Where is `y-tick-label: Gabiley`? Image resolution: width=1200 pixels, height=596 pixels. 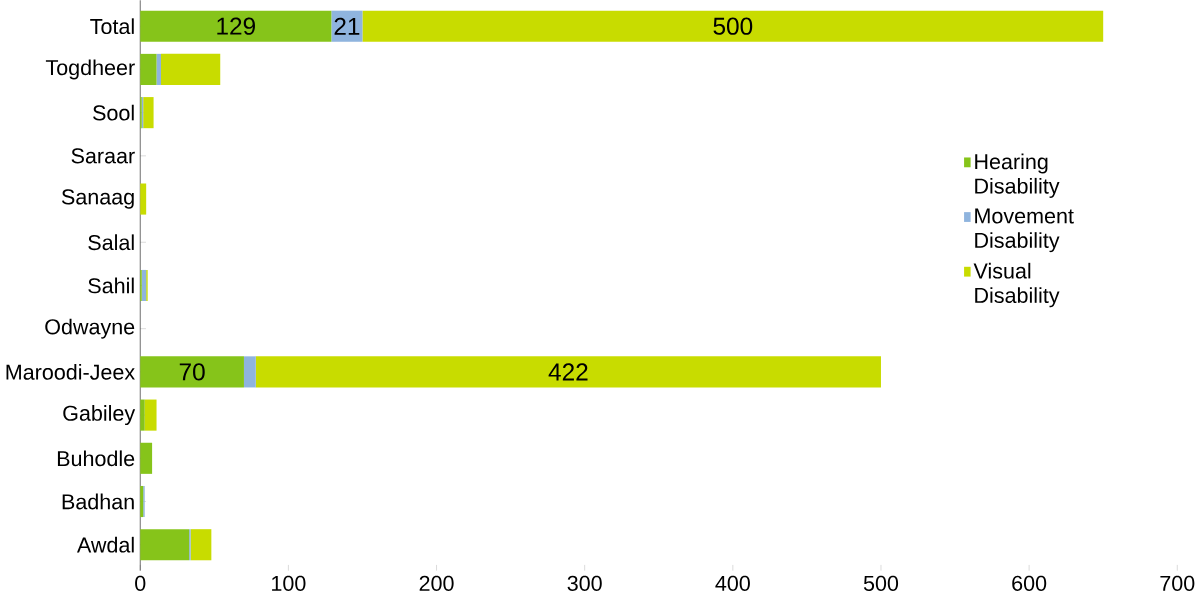 y-tick-label: Gabiley is located at coordinates (99, 415).